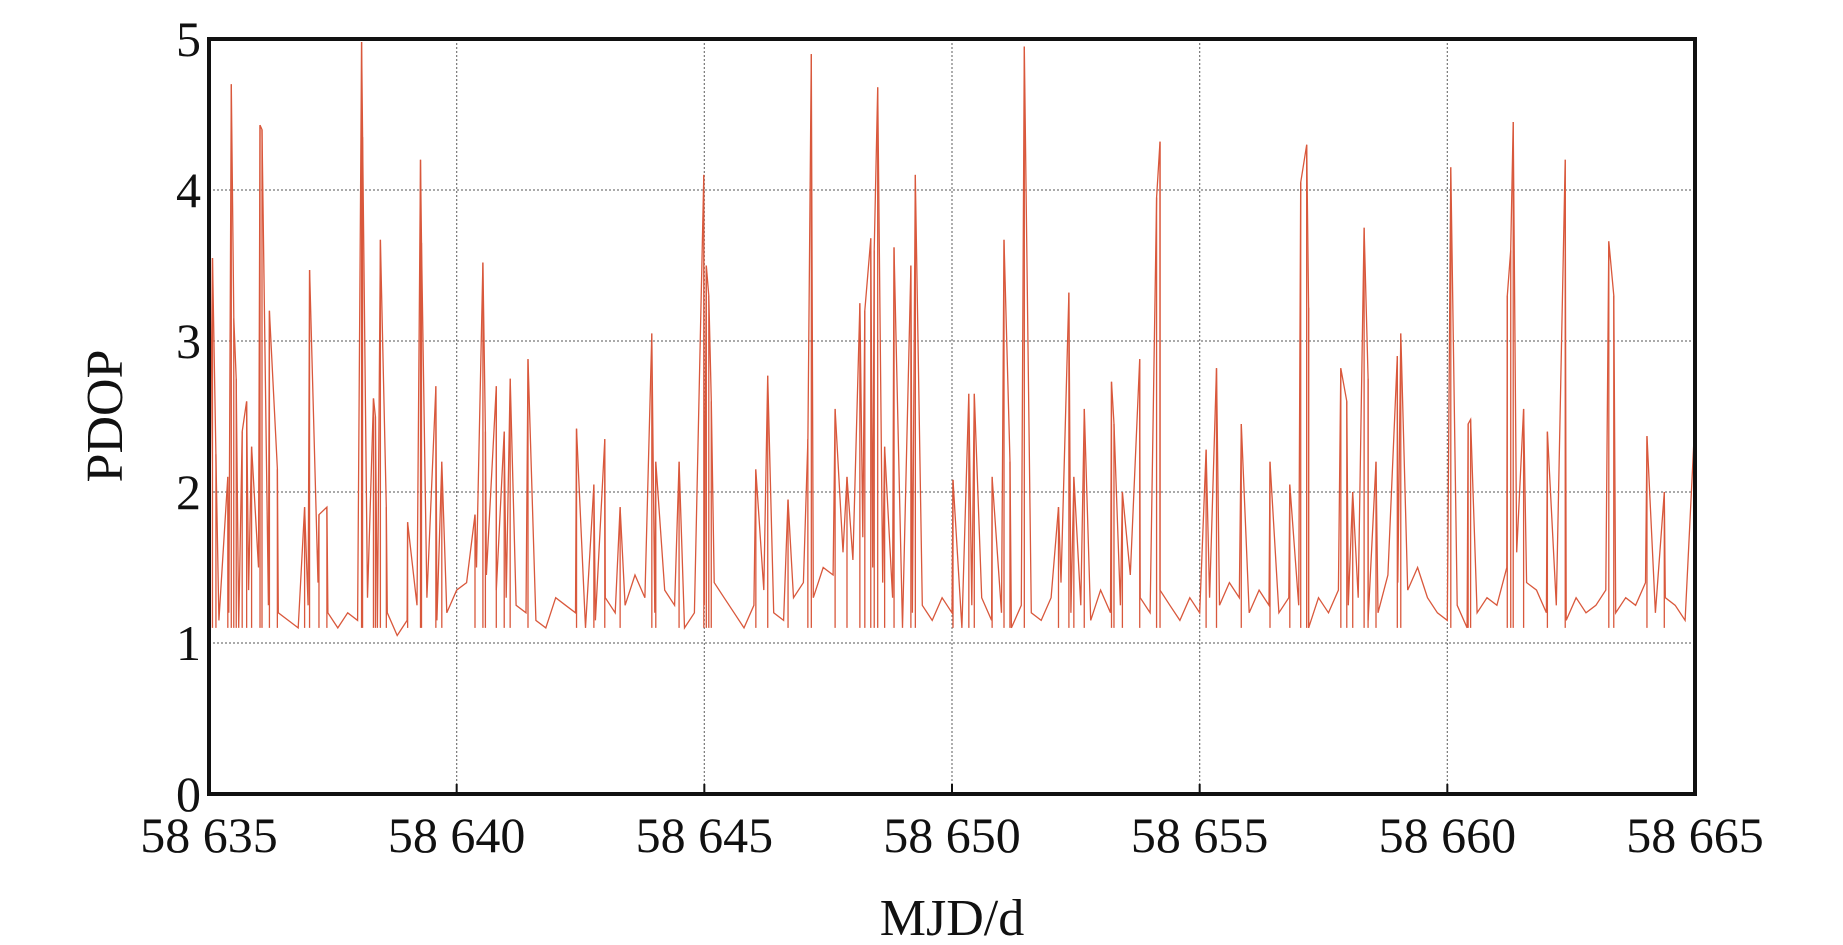 This screenshot has height=945, width=1843. Describe the element at coordinates (952, 917) in the screenshot. I see `x-axis-label: MJD/d` at that location.